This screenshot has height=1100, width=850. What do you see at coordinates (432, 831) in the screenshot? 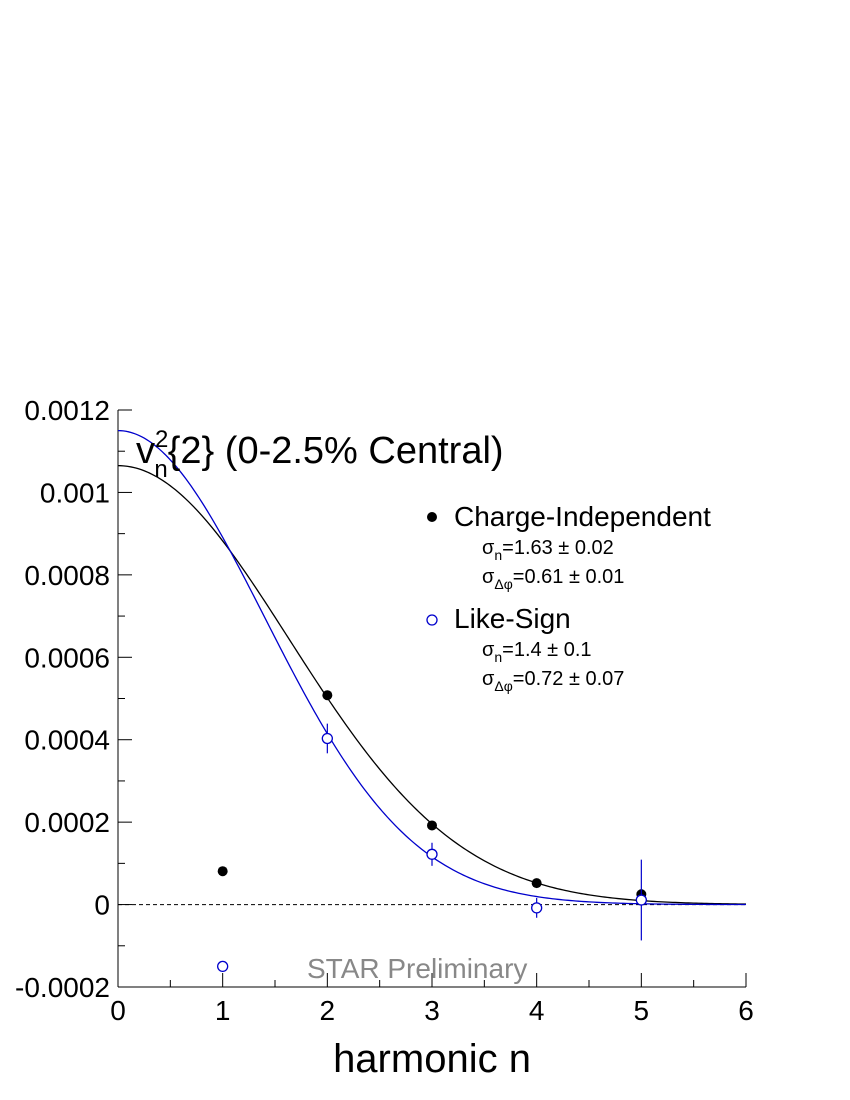
I see `data-points` at bounding box center [432, 831].